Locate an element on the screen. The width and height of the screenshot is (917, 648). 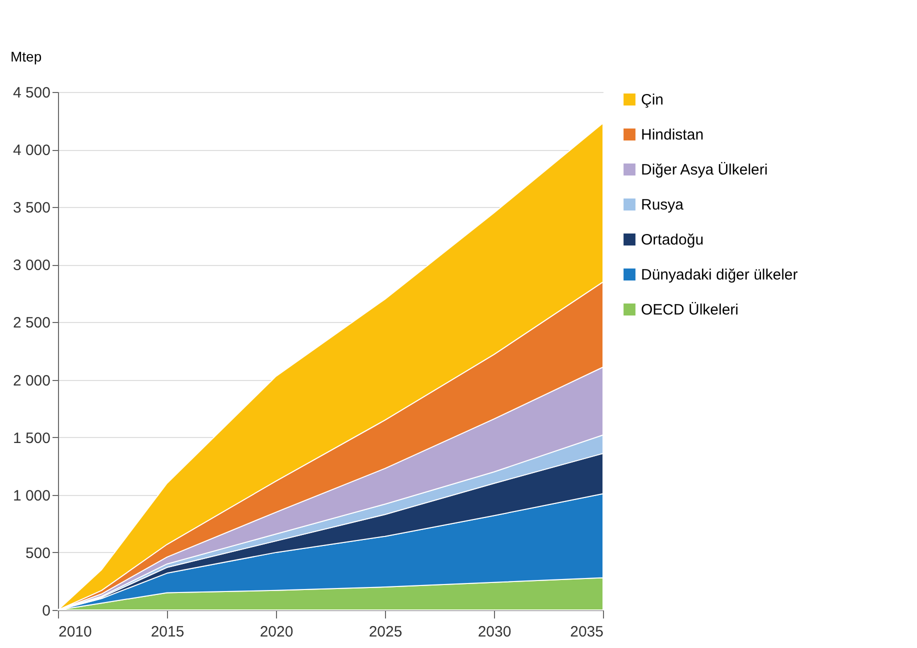
y-tick-label: 2 500 is located at coordinates (31, 323).